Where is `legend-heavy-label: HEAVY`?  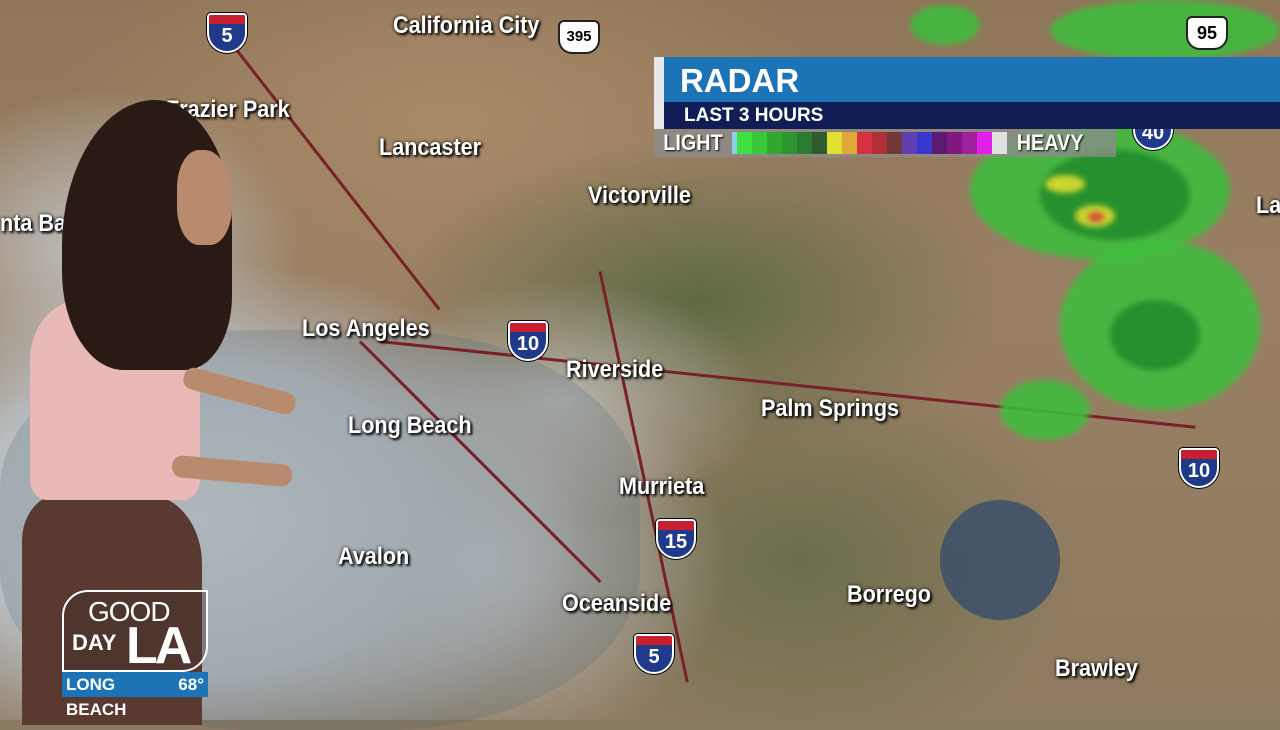
legend-heavy-label: HEAVY is located at coordinates (1050, 142).